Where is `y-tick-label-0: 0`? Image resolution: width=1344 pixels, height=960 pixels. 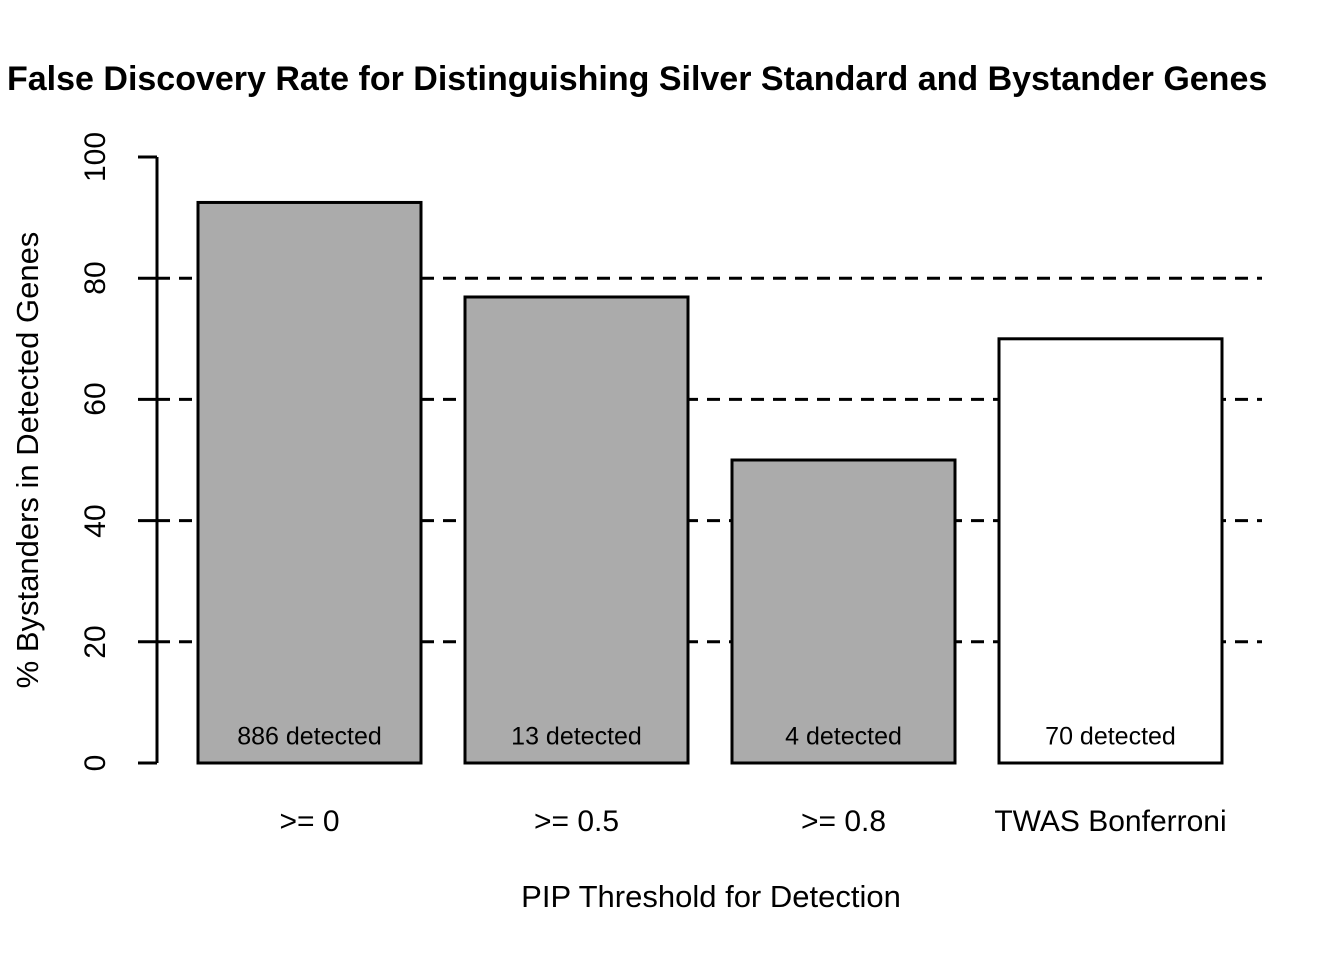 y-tick-label-0: 0 is located at coordinates (95, 763).